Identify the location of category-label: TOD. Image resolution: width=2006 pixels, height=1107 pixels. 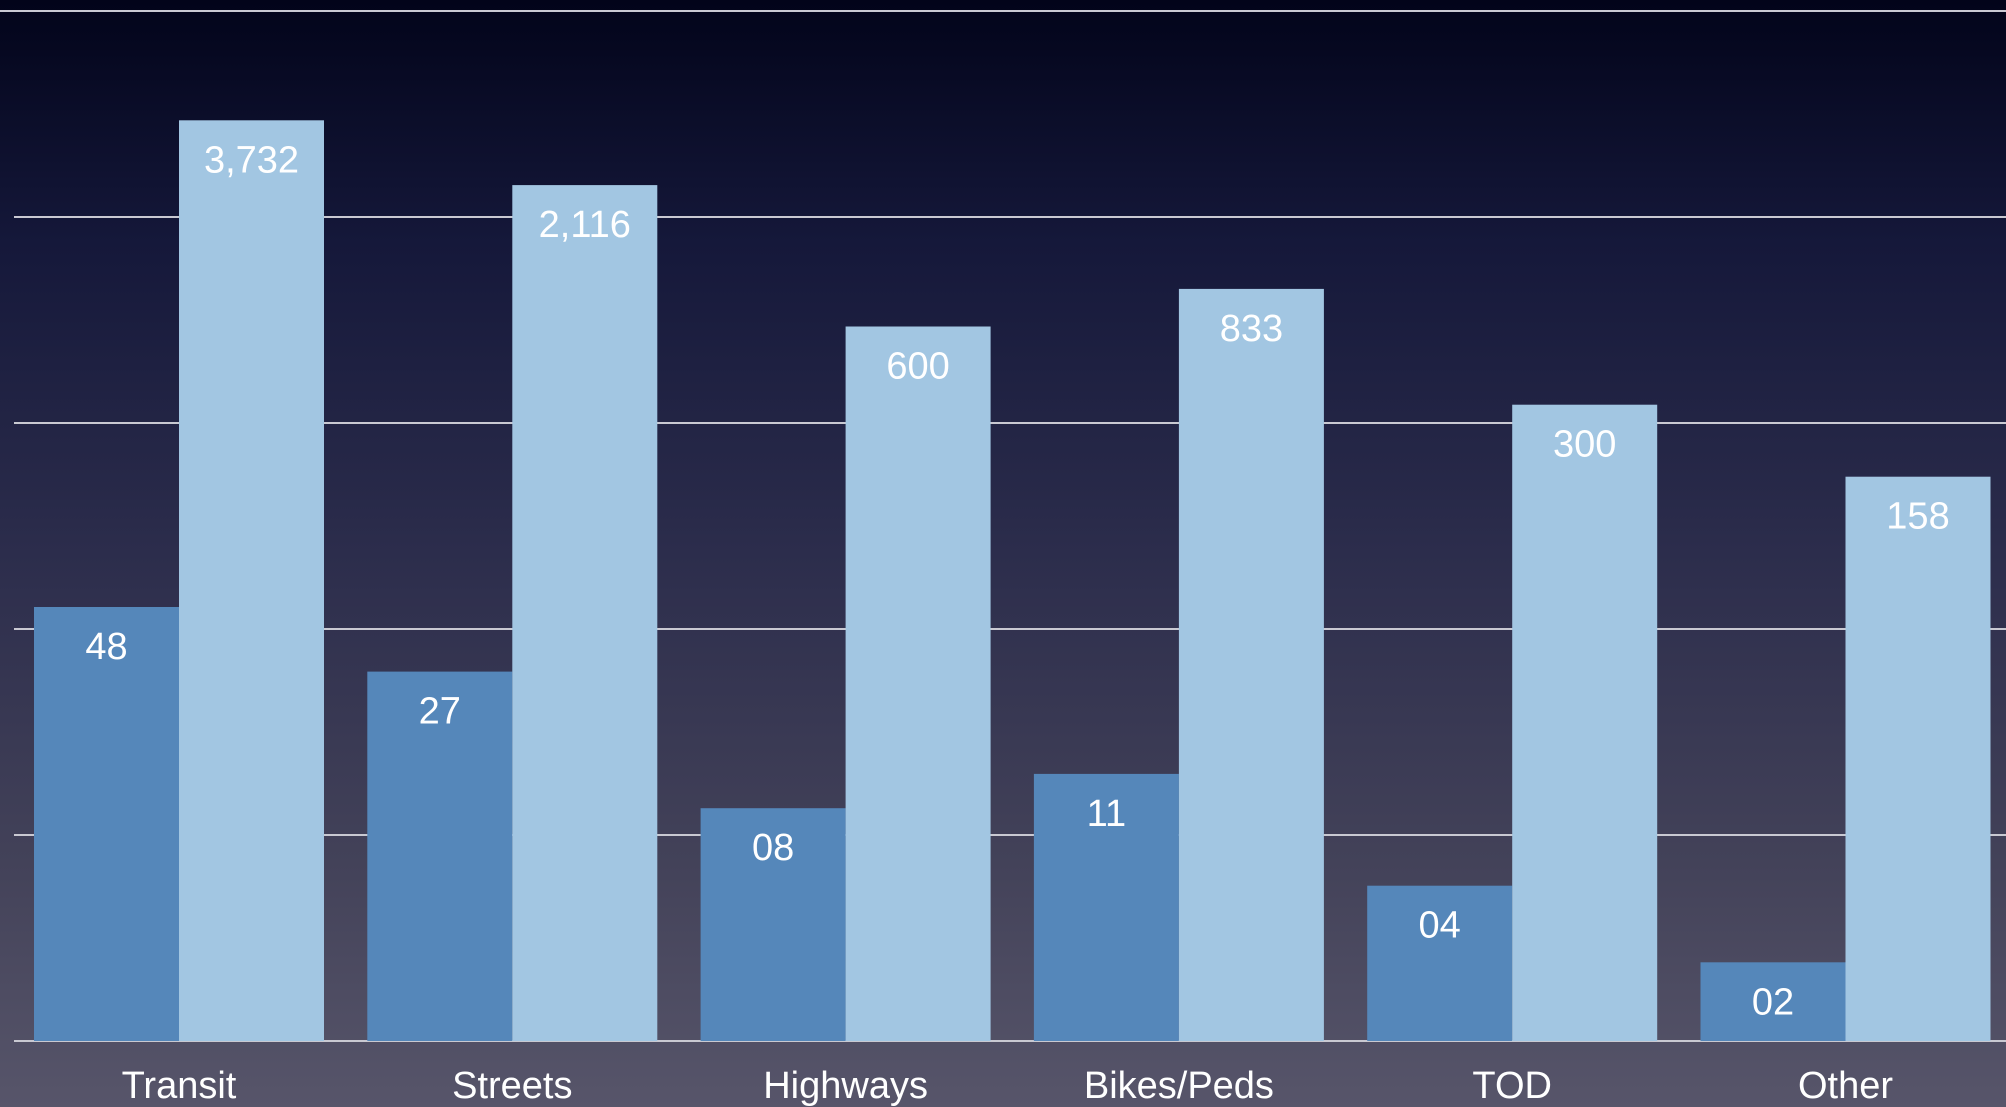
(1512, 1086).